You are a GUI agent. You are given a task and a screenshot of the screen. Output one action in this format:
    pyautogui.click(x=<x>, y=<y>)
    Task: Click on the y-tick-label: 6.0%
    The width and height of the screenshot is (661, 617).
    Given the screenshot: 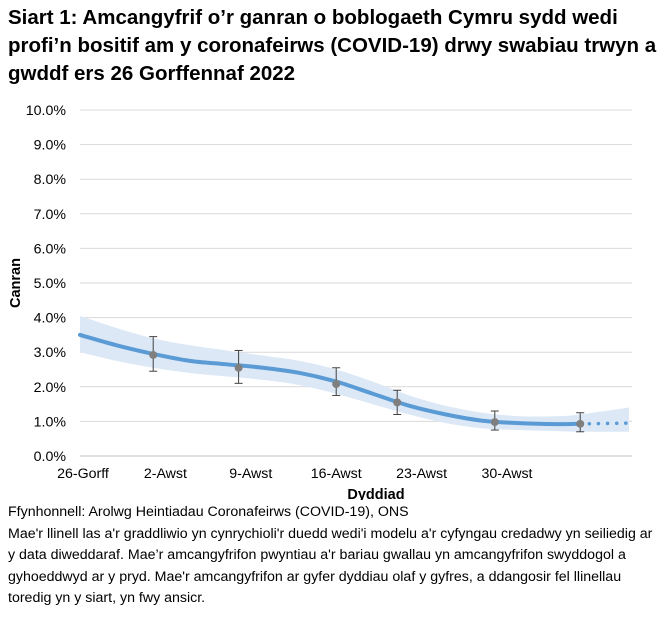 What is the action you would take?
    pyautogui.click(x=50, y=249)
    